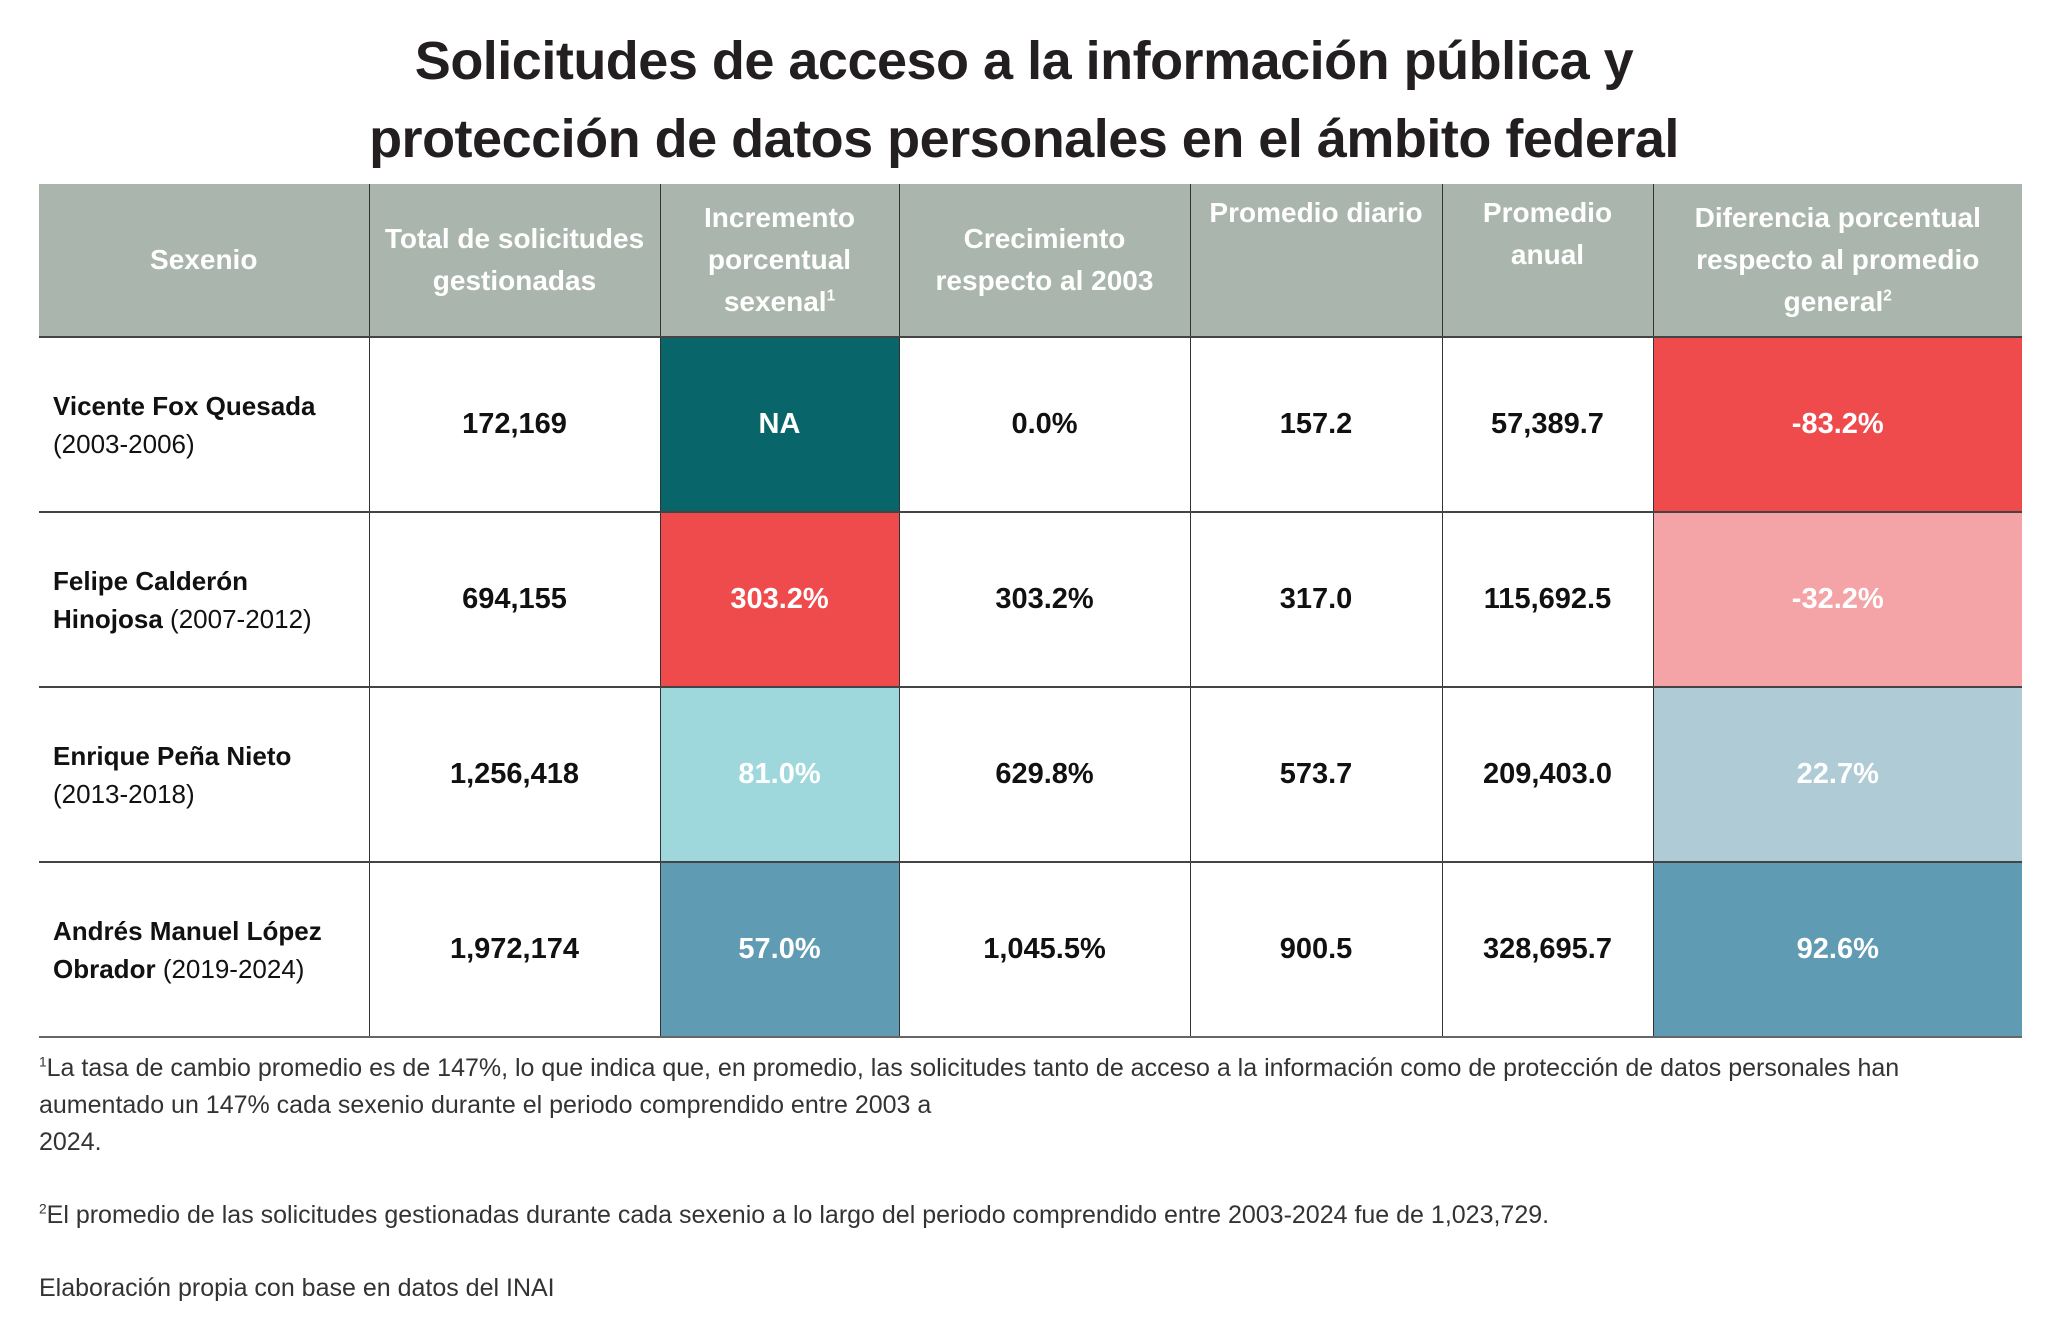 The image size is (2048, 1324). I want to click on cell-anual: 209,403.0, so click(1547, 774).